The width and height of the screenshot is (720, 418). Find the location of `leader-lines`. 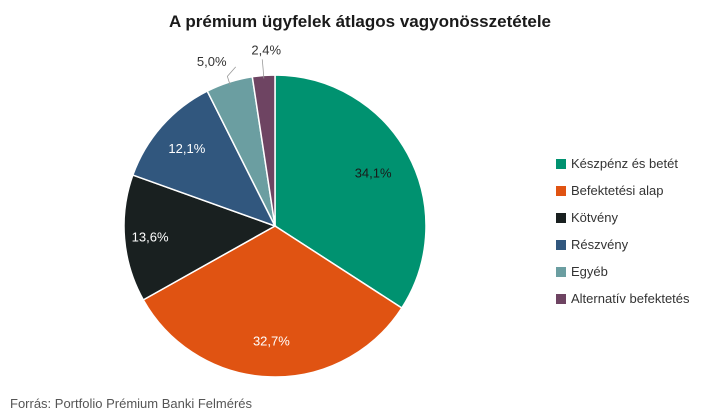

leader-lines is located at coordinates (245, 72).